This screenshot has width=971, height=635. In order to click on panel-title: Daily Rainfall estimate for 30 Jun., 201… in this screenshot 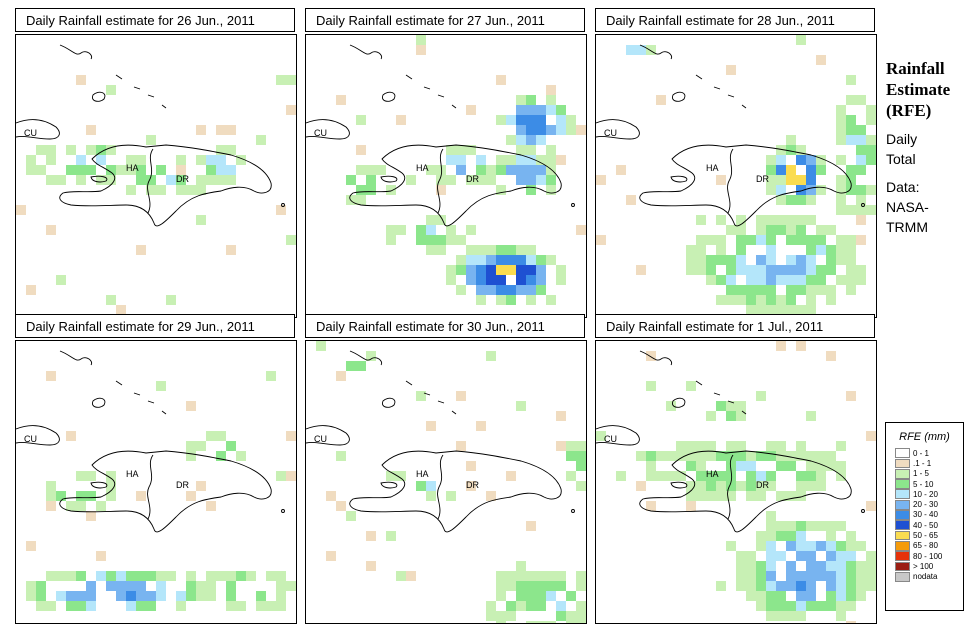, I will do `click(445, 326)`.